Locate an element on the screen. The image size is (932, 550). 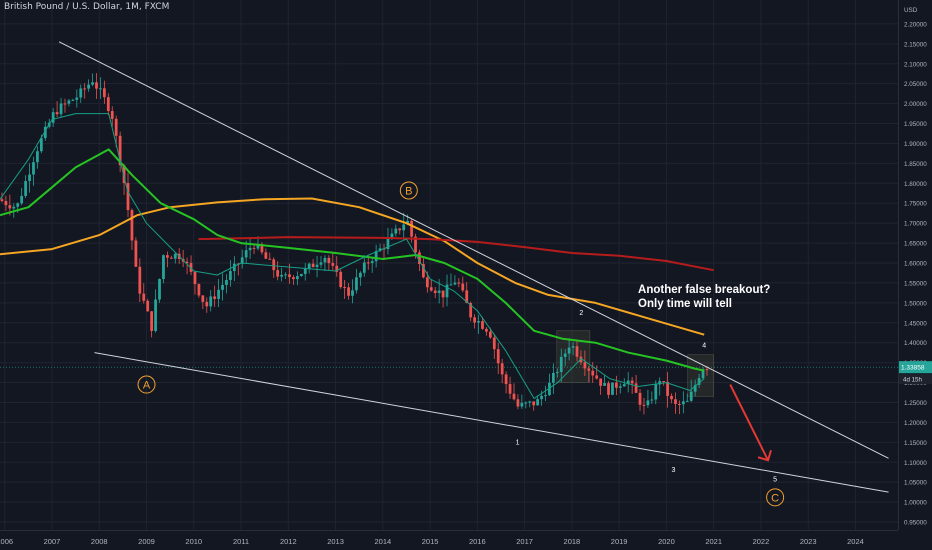
price-tick-label: 2.15000 is located at coordinates (915, 44).